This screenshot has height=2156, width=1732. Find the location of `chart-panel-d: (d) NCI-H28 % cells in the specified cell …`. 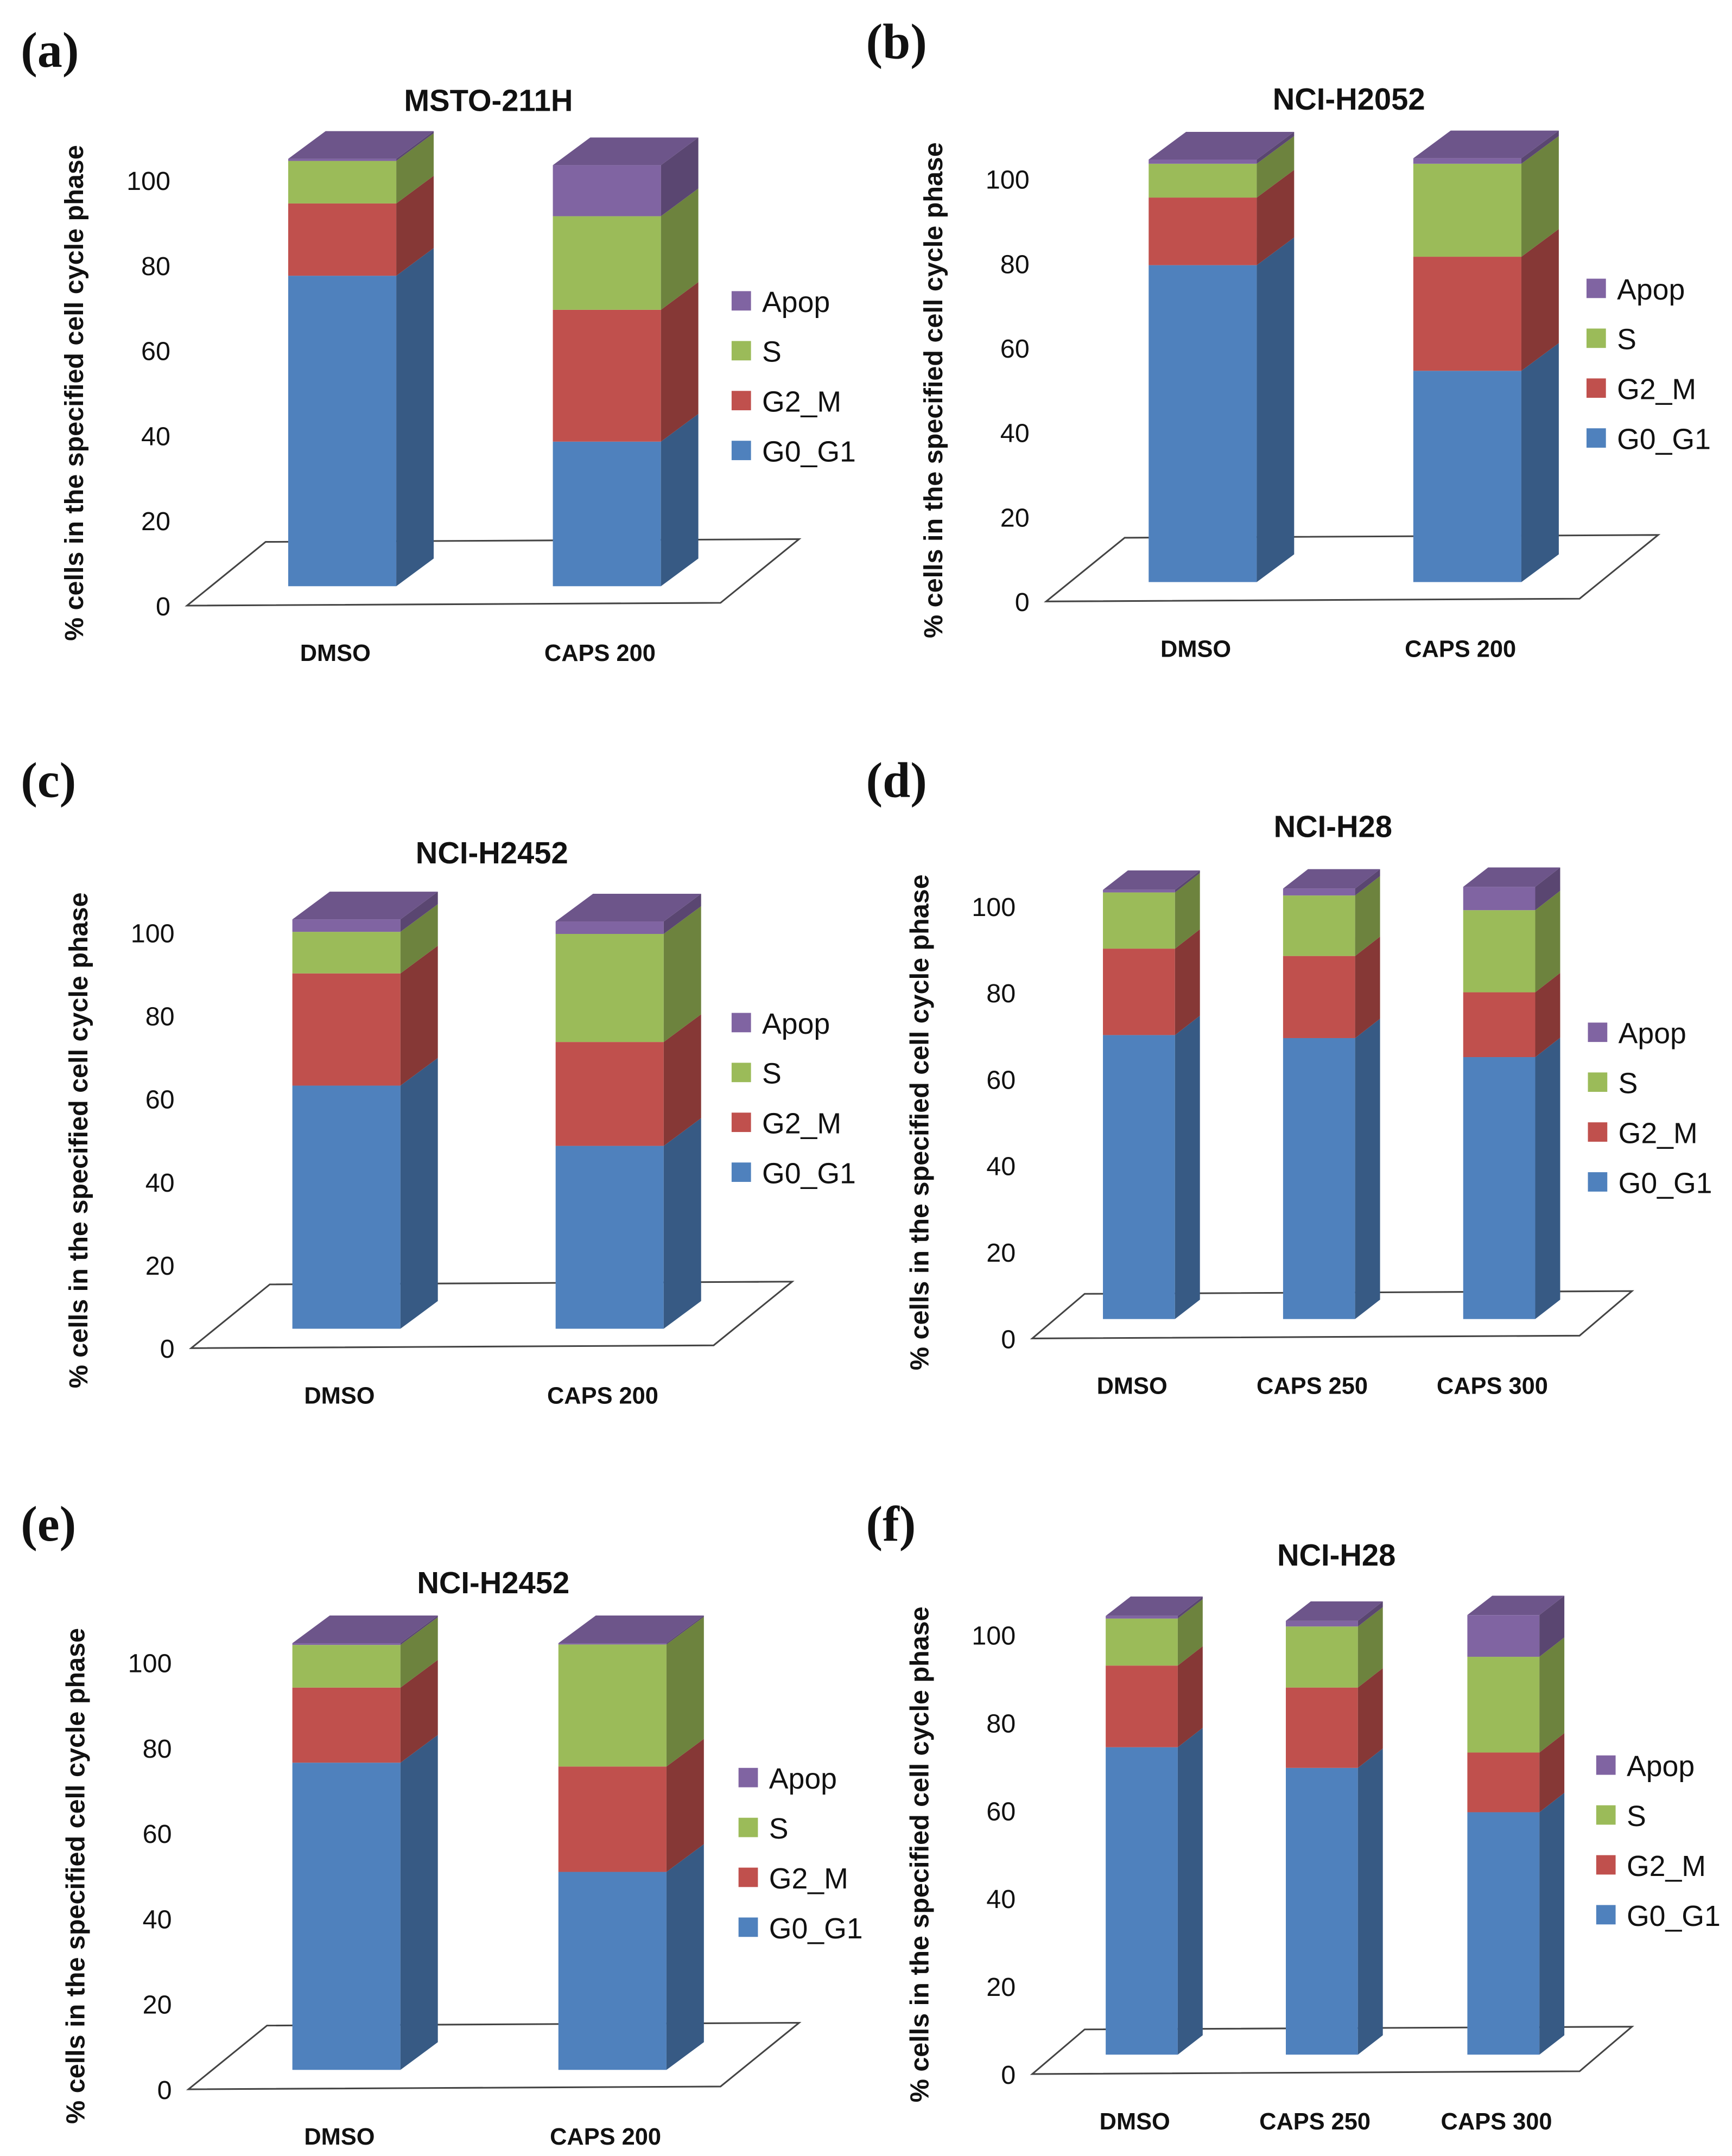

chart-panel-d: (d) NCI-H28 % cells in the specified cell … is located at coordinates (1289, 1075).